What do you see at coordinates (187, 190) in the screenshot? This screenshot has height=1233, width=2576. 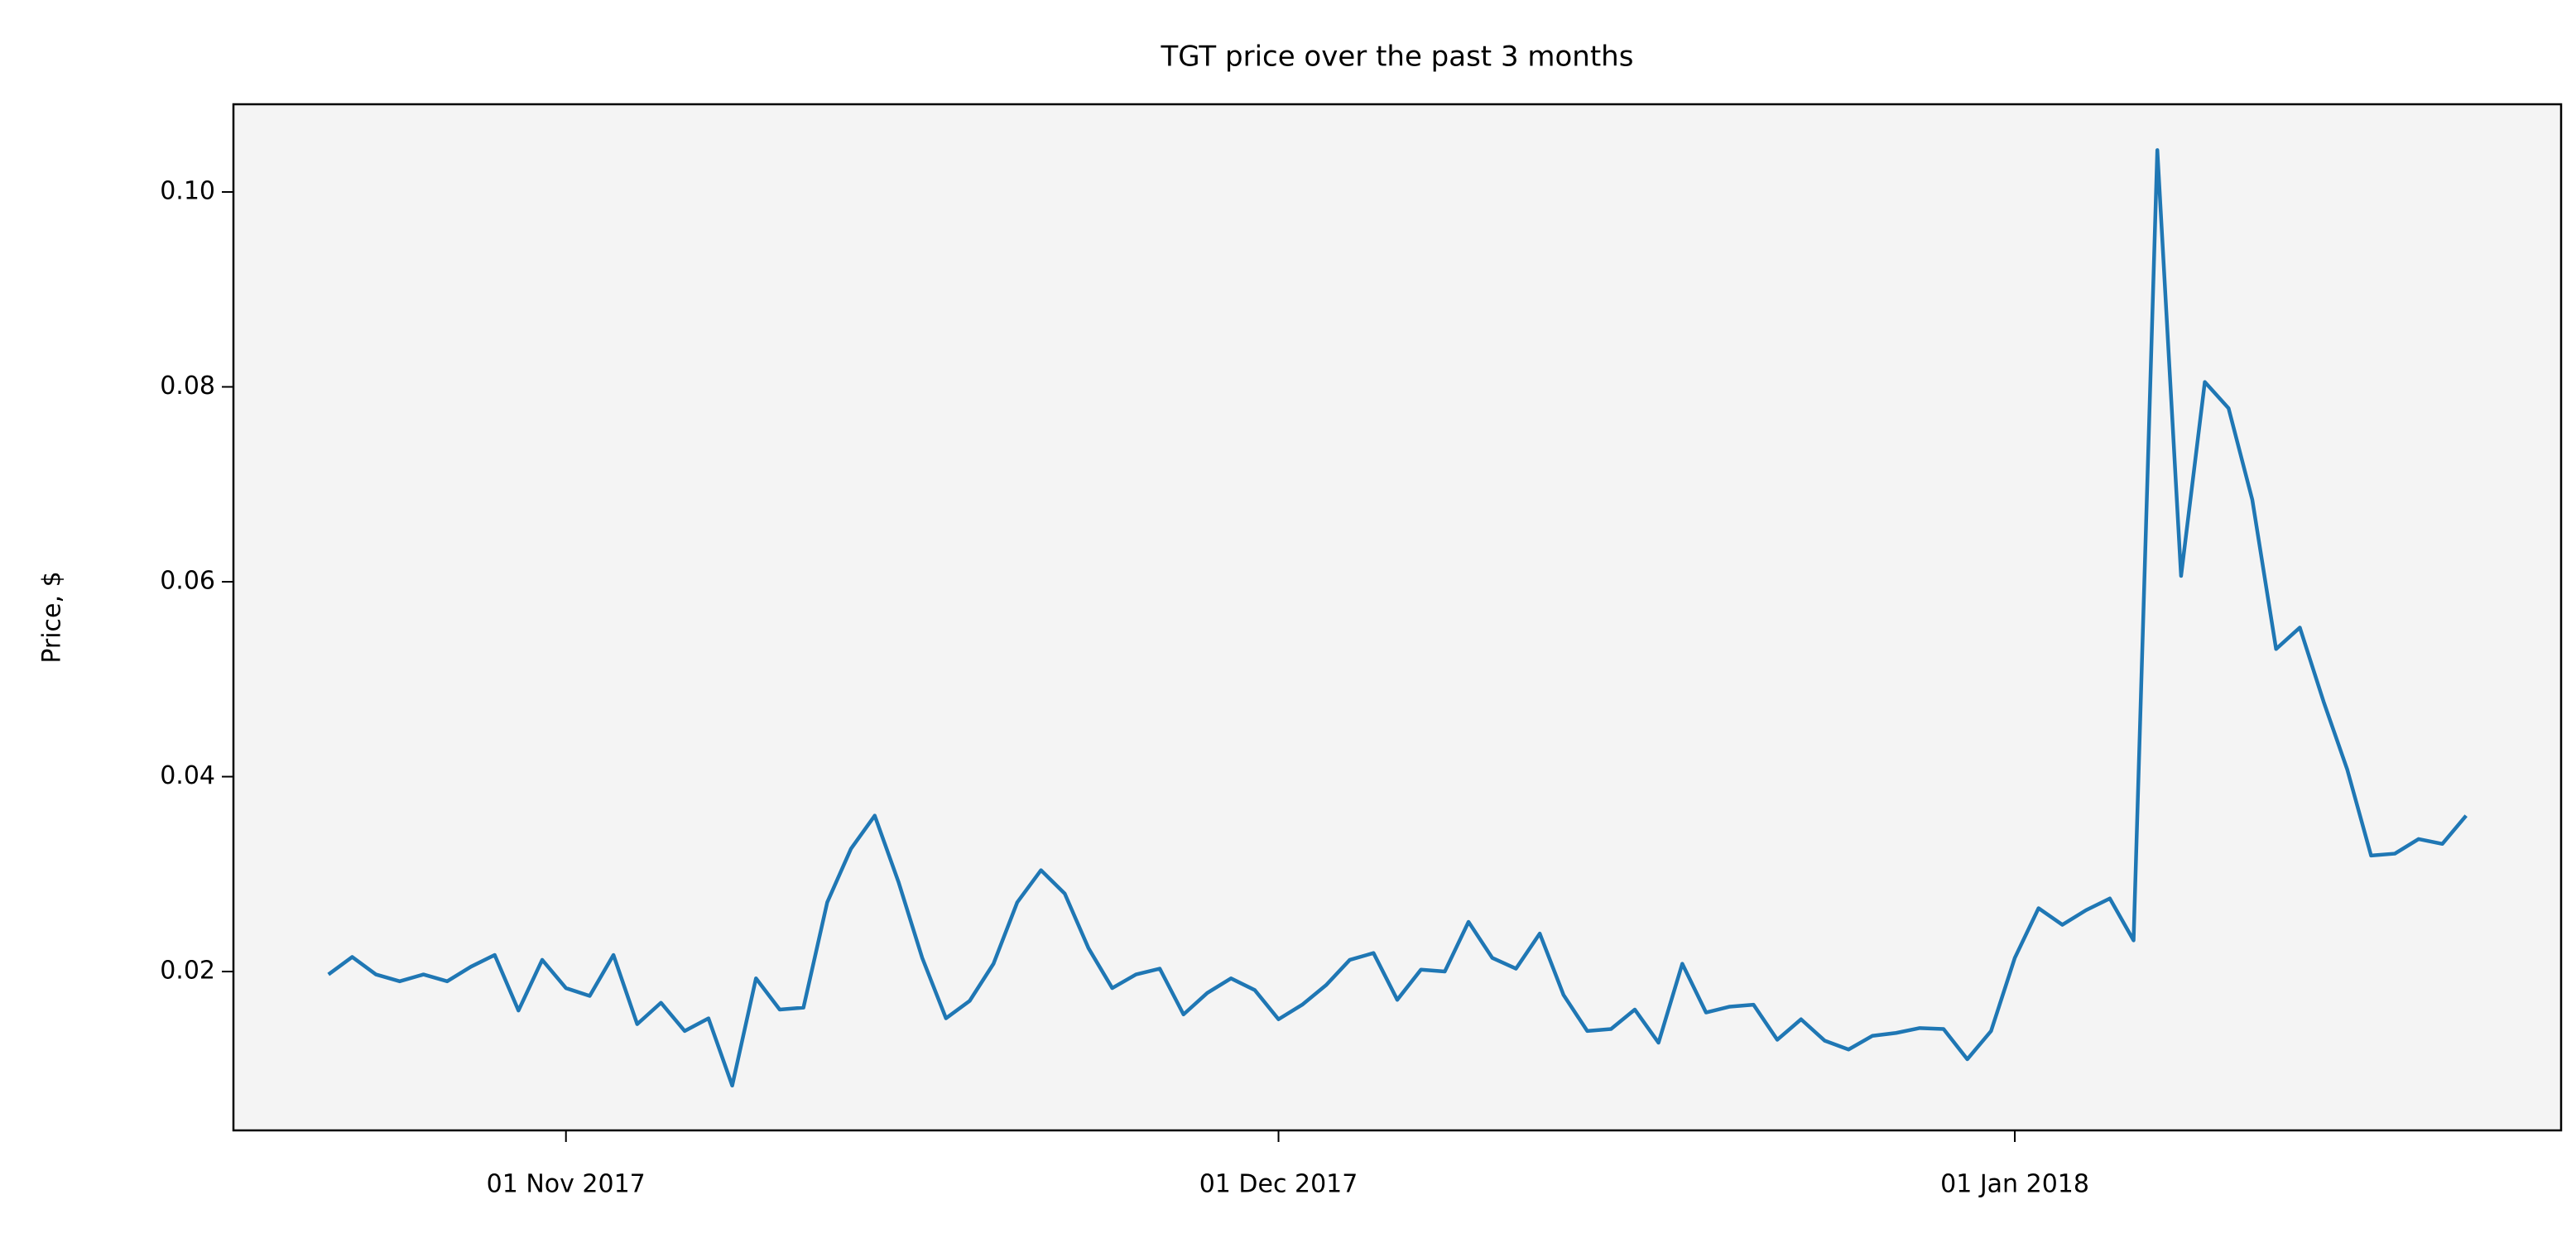 I see `y-tick-label: 0.10` at bounding box center [187, 190].